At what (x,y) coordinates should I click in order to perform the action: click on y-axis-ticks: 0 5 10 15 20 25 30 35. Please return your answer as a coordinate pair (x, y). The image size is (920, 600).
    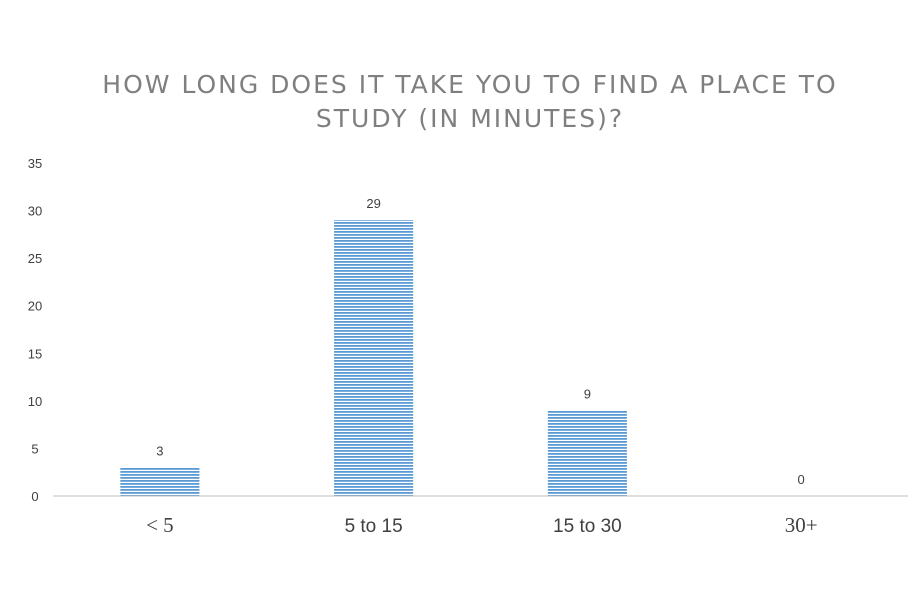
    Looking at the image, I should click on (35, 330).